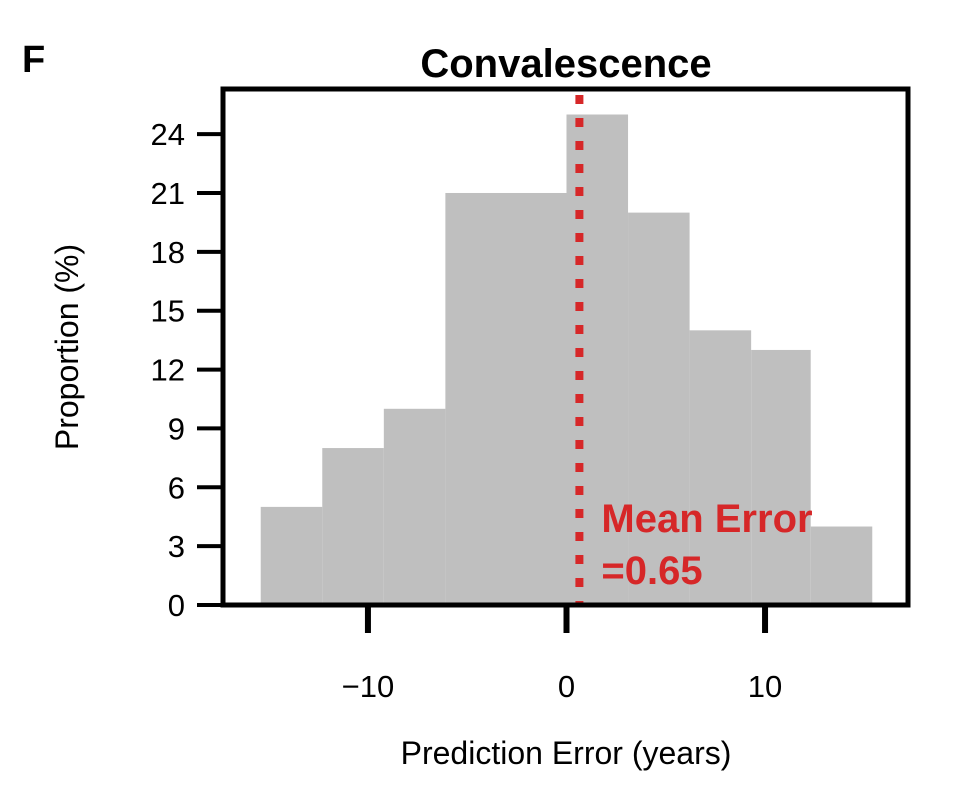  I want to click on x-tick-label: 0, so click(566, 686).